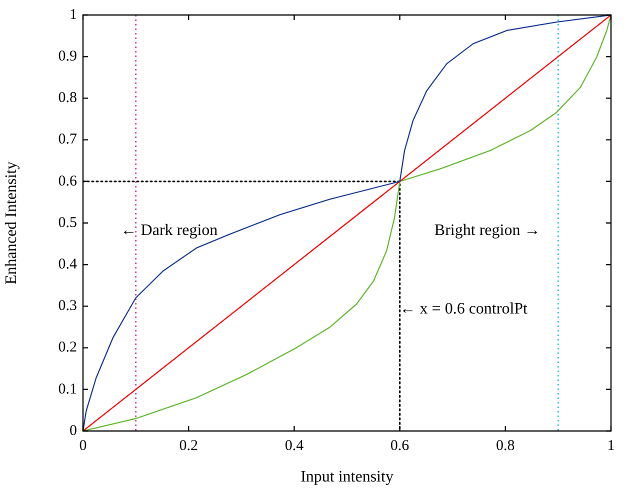  What do you see at coordinates (67, 56) in the screenshot?
I see `y-tick-label: 0.9` at bounding box center [67, 56].